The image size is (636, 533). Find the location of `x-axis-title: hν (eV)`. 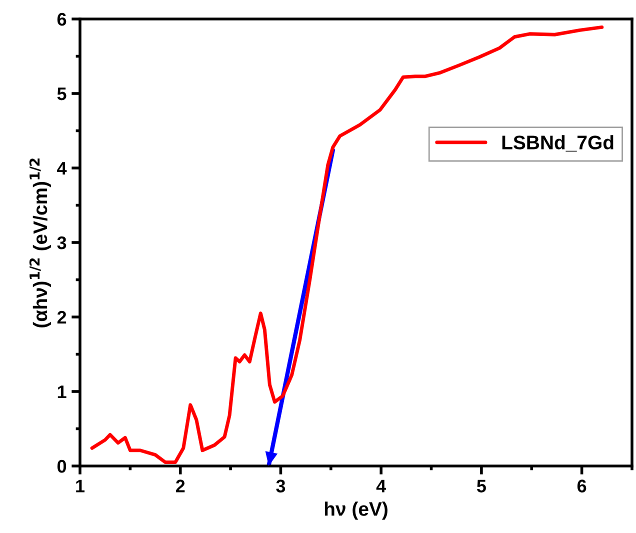

x-axis-title: hν (eV) is located at coordinates (356, 511).